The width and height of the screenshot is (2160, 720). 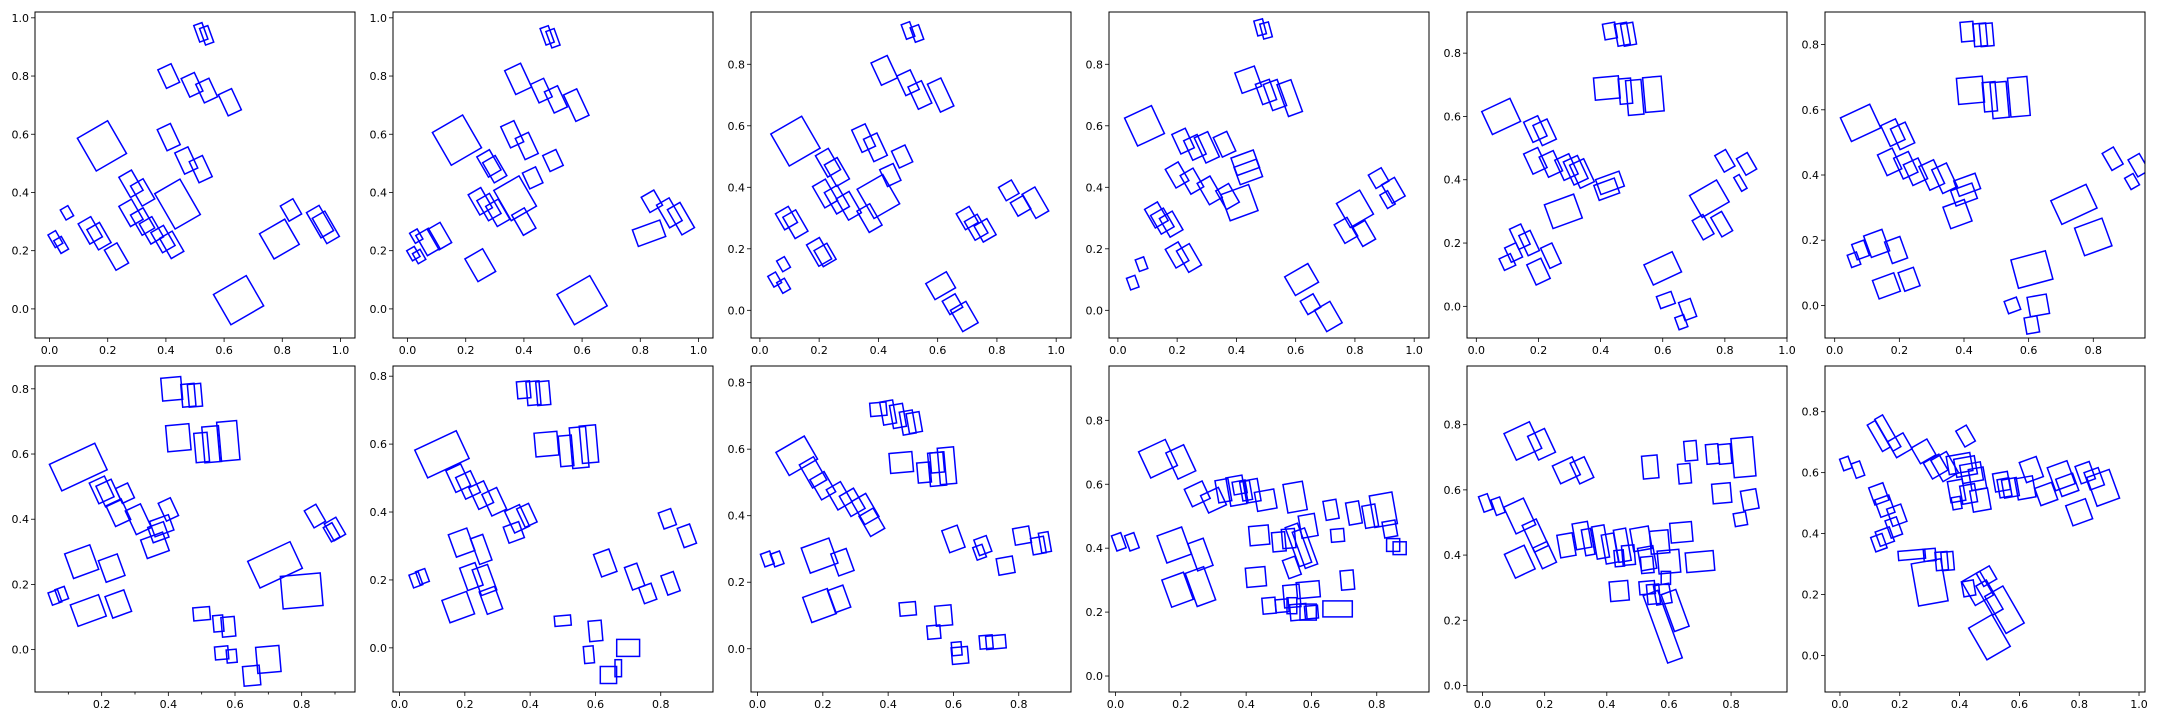 What do you see at coordinates (900, 184) in the screenshot?
I see `subplot-3: 0.0 0.2 0.4 0.6 0.8 1.0 0.0 0.2 0.4 0.6 0.8` at bounding box center [900, 184].